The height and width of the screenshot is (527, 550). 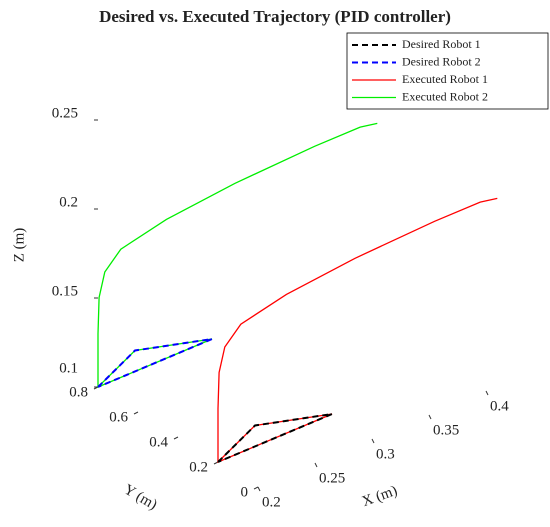 What do you see at coordinates (19, 245) in the screenshot?
I see `z-axis-label: Z (m)` at bounding box center [19, 245].